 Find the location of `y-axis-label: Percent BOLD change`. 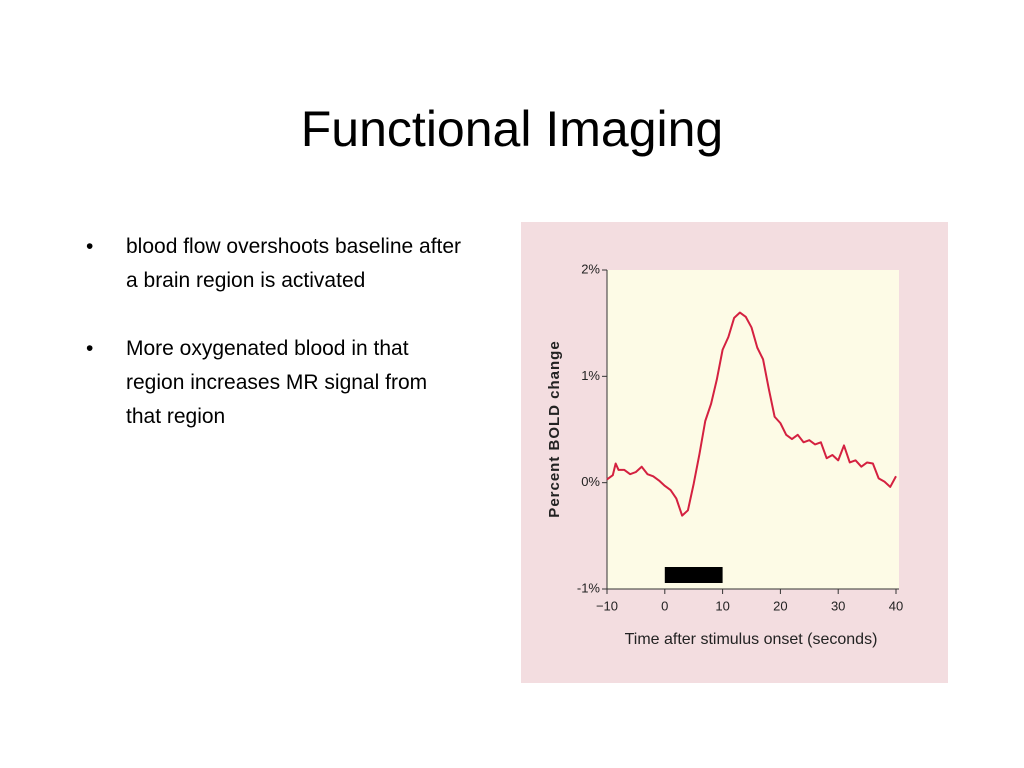

y-axis-label: Percent BOLD change is located at coordinates (554, 428).